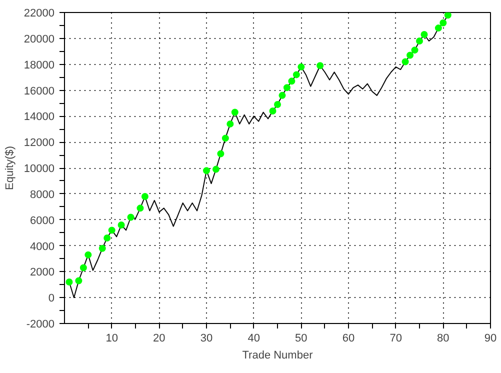 The width and height of the screenshot is (501, 373). What do you see at coordinates (278, 356) in the screenshot?
I see `x-axis-title: Trade Number` at bounding box center [278, 356].